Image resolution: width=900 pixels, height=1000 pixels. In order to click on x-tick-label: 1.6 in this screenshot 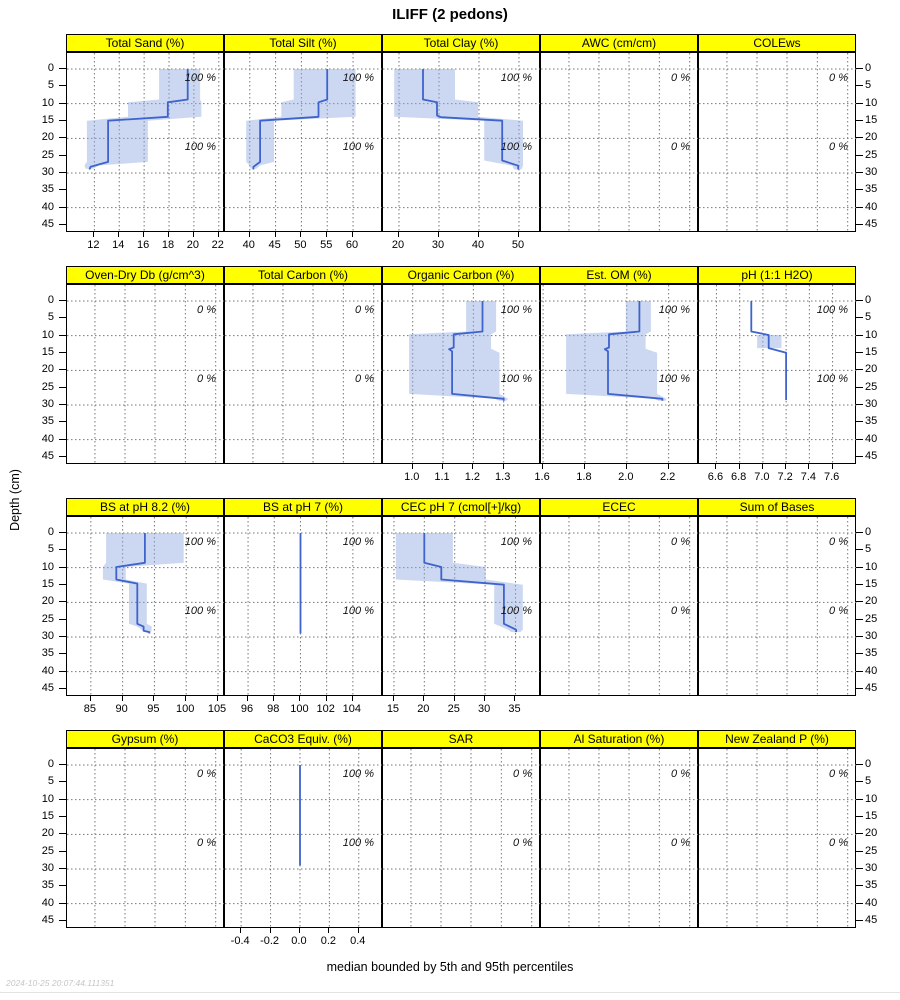, I will do `click(542, 477)`.